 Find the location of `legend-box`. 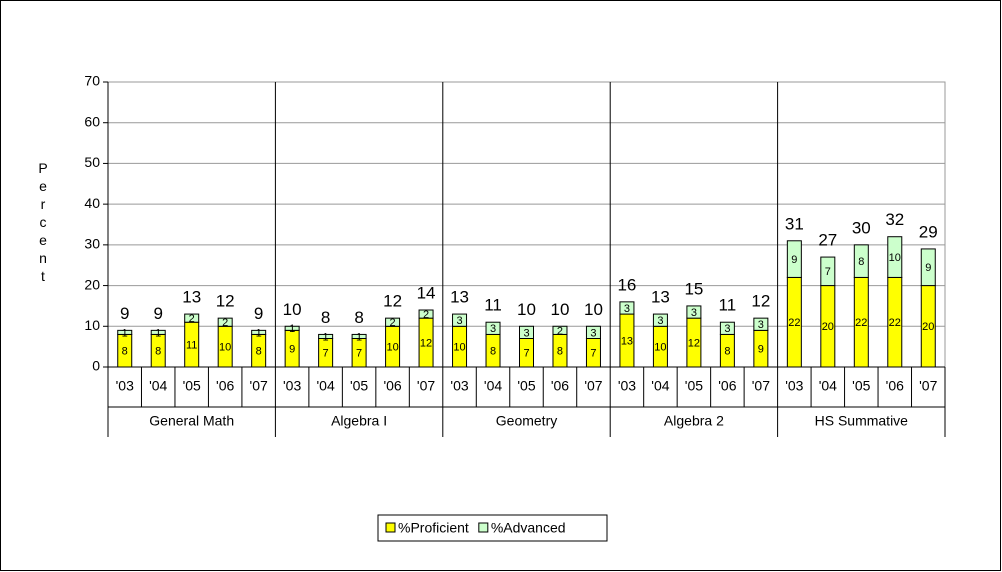

legend-box is located at coordinates (492, 528).